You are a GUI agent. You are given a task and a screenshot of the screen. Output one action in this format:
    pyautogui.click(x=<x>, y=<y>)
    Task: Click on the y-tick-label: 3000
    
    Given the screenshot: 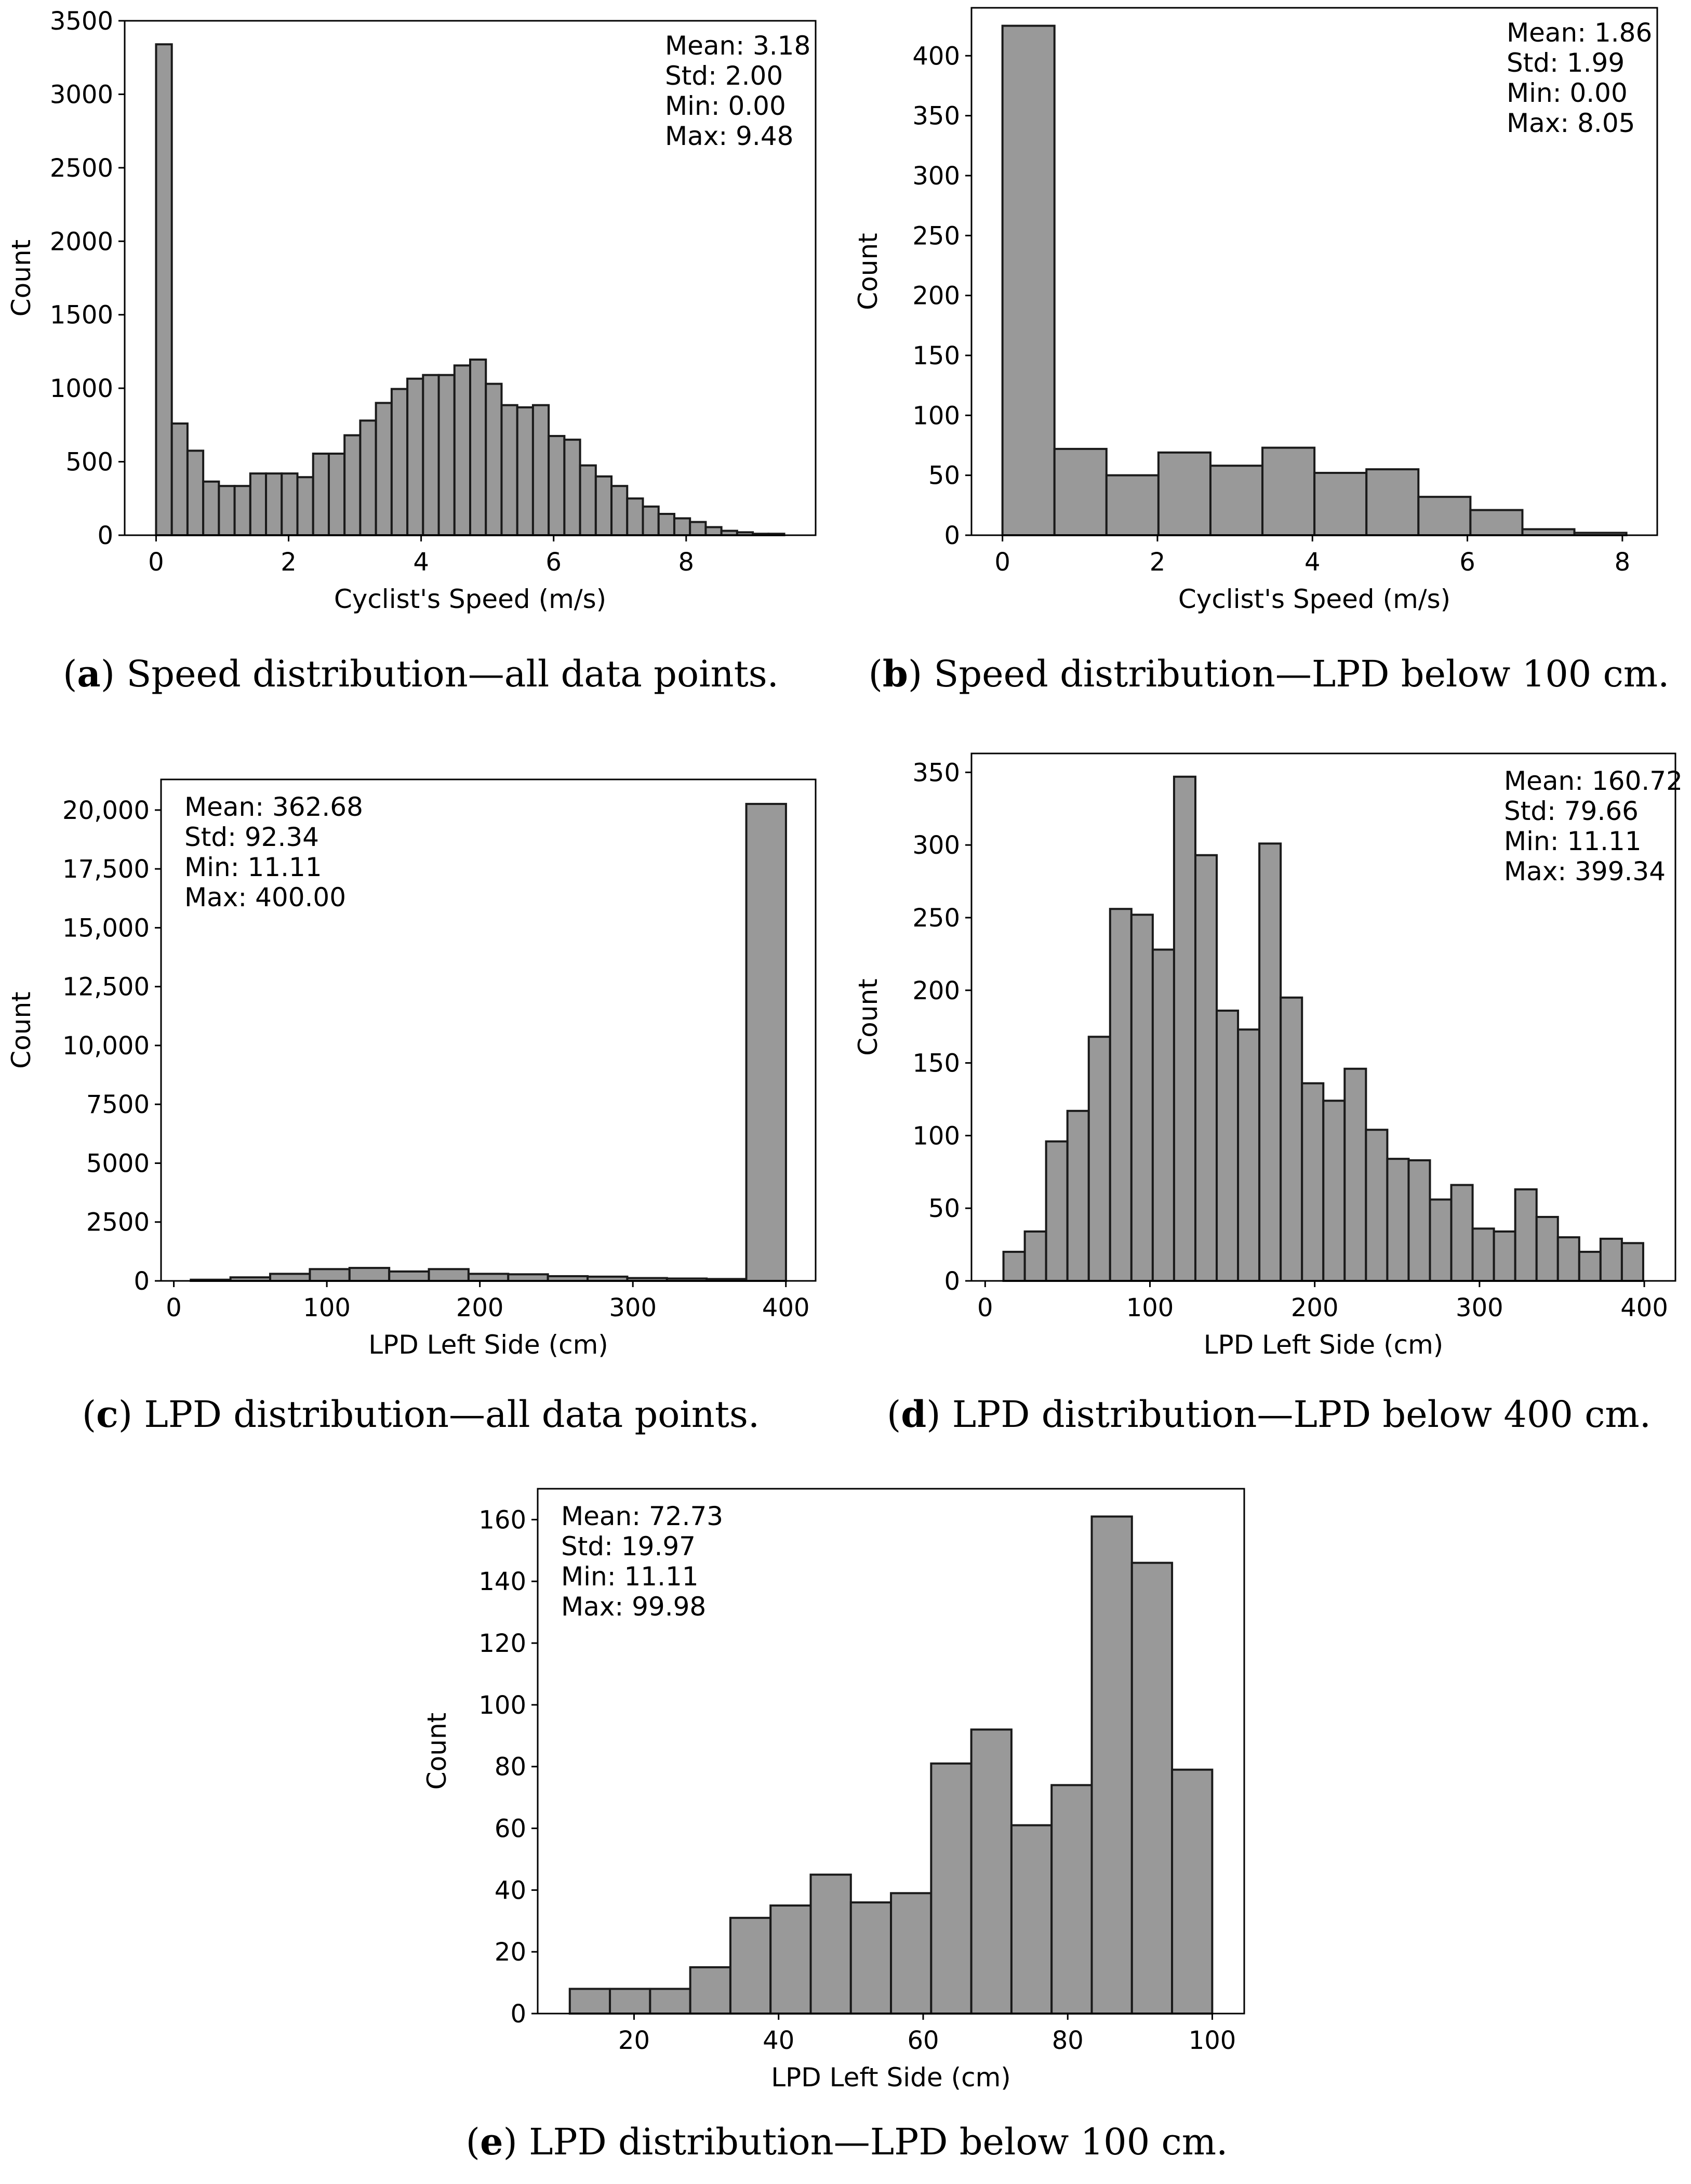 What is the action you would take?
    pyautogui.click(x=81, y=94)
    